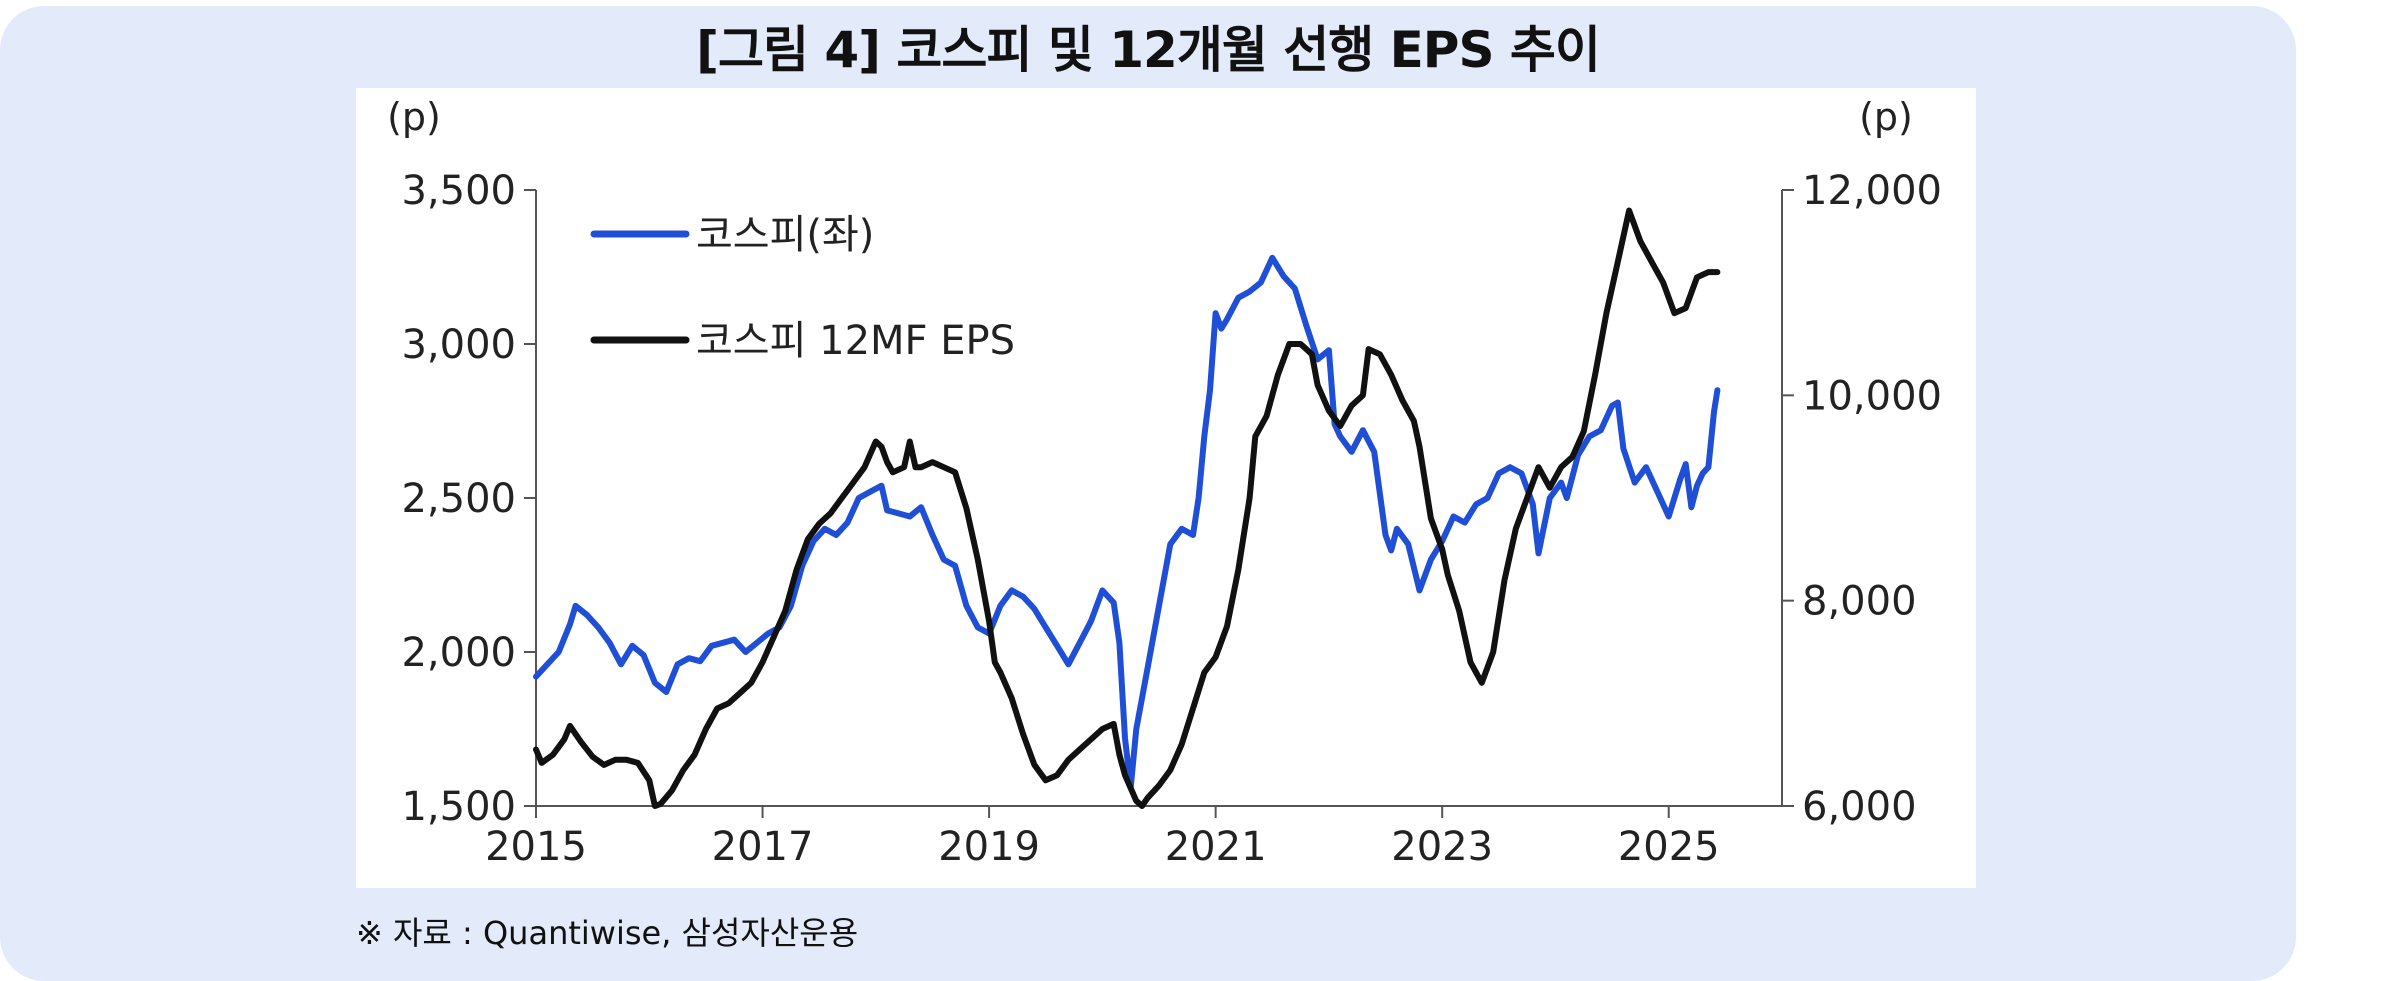 This screenshot has height=981, width=2400. What do you see at coordinates (1216, 847) in the screenshot?
I see `x-tick-label: 2021` at bounding box center [1216, 847].